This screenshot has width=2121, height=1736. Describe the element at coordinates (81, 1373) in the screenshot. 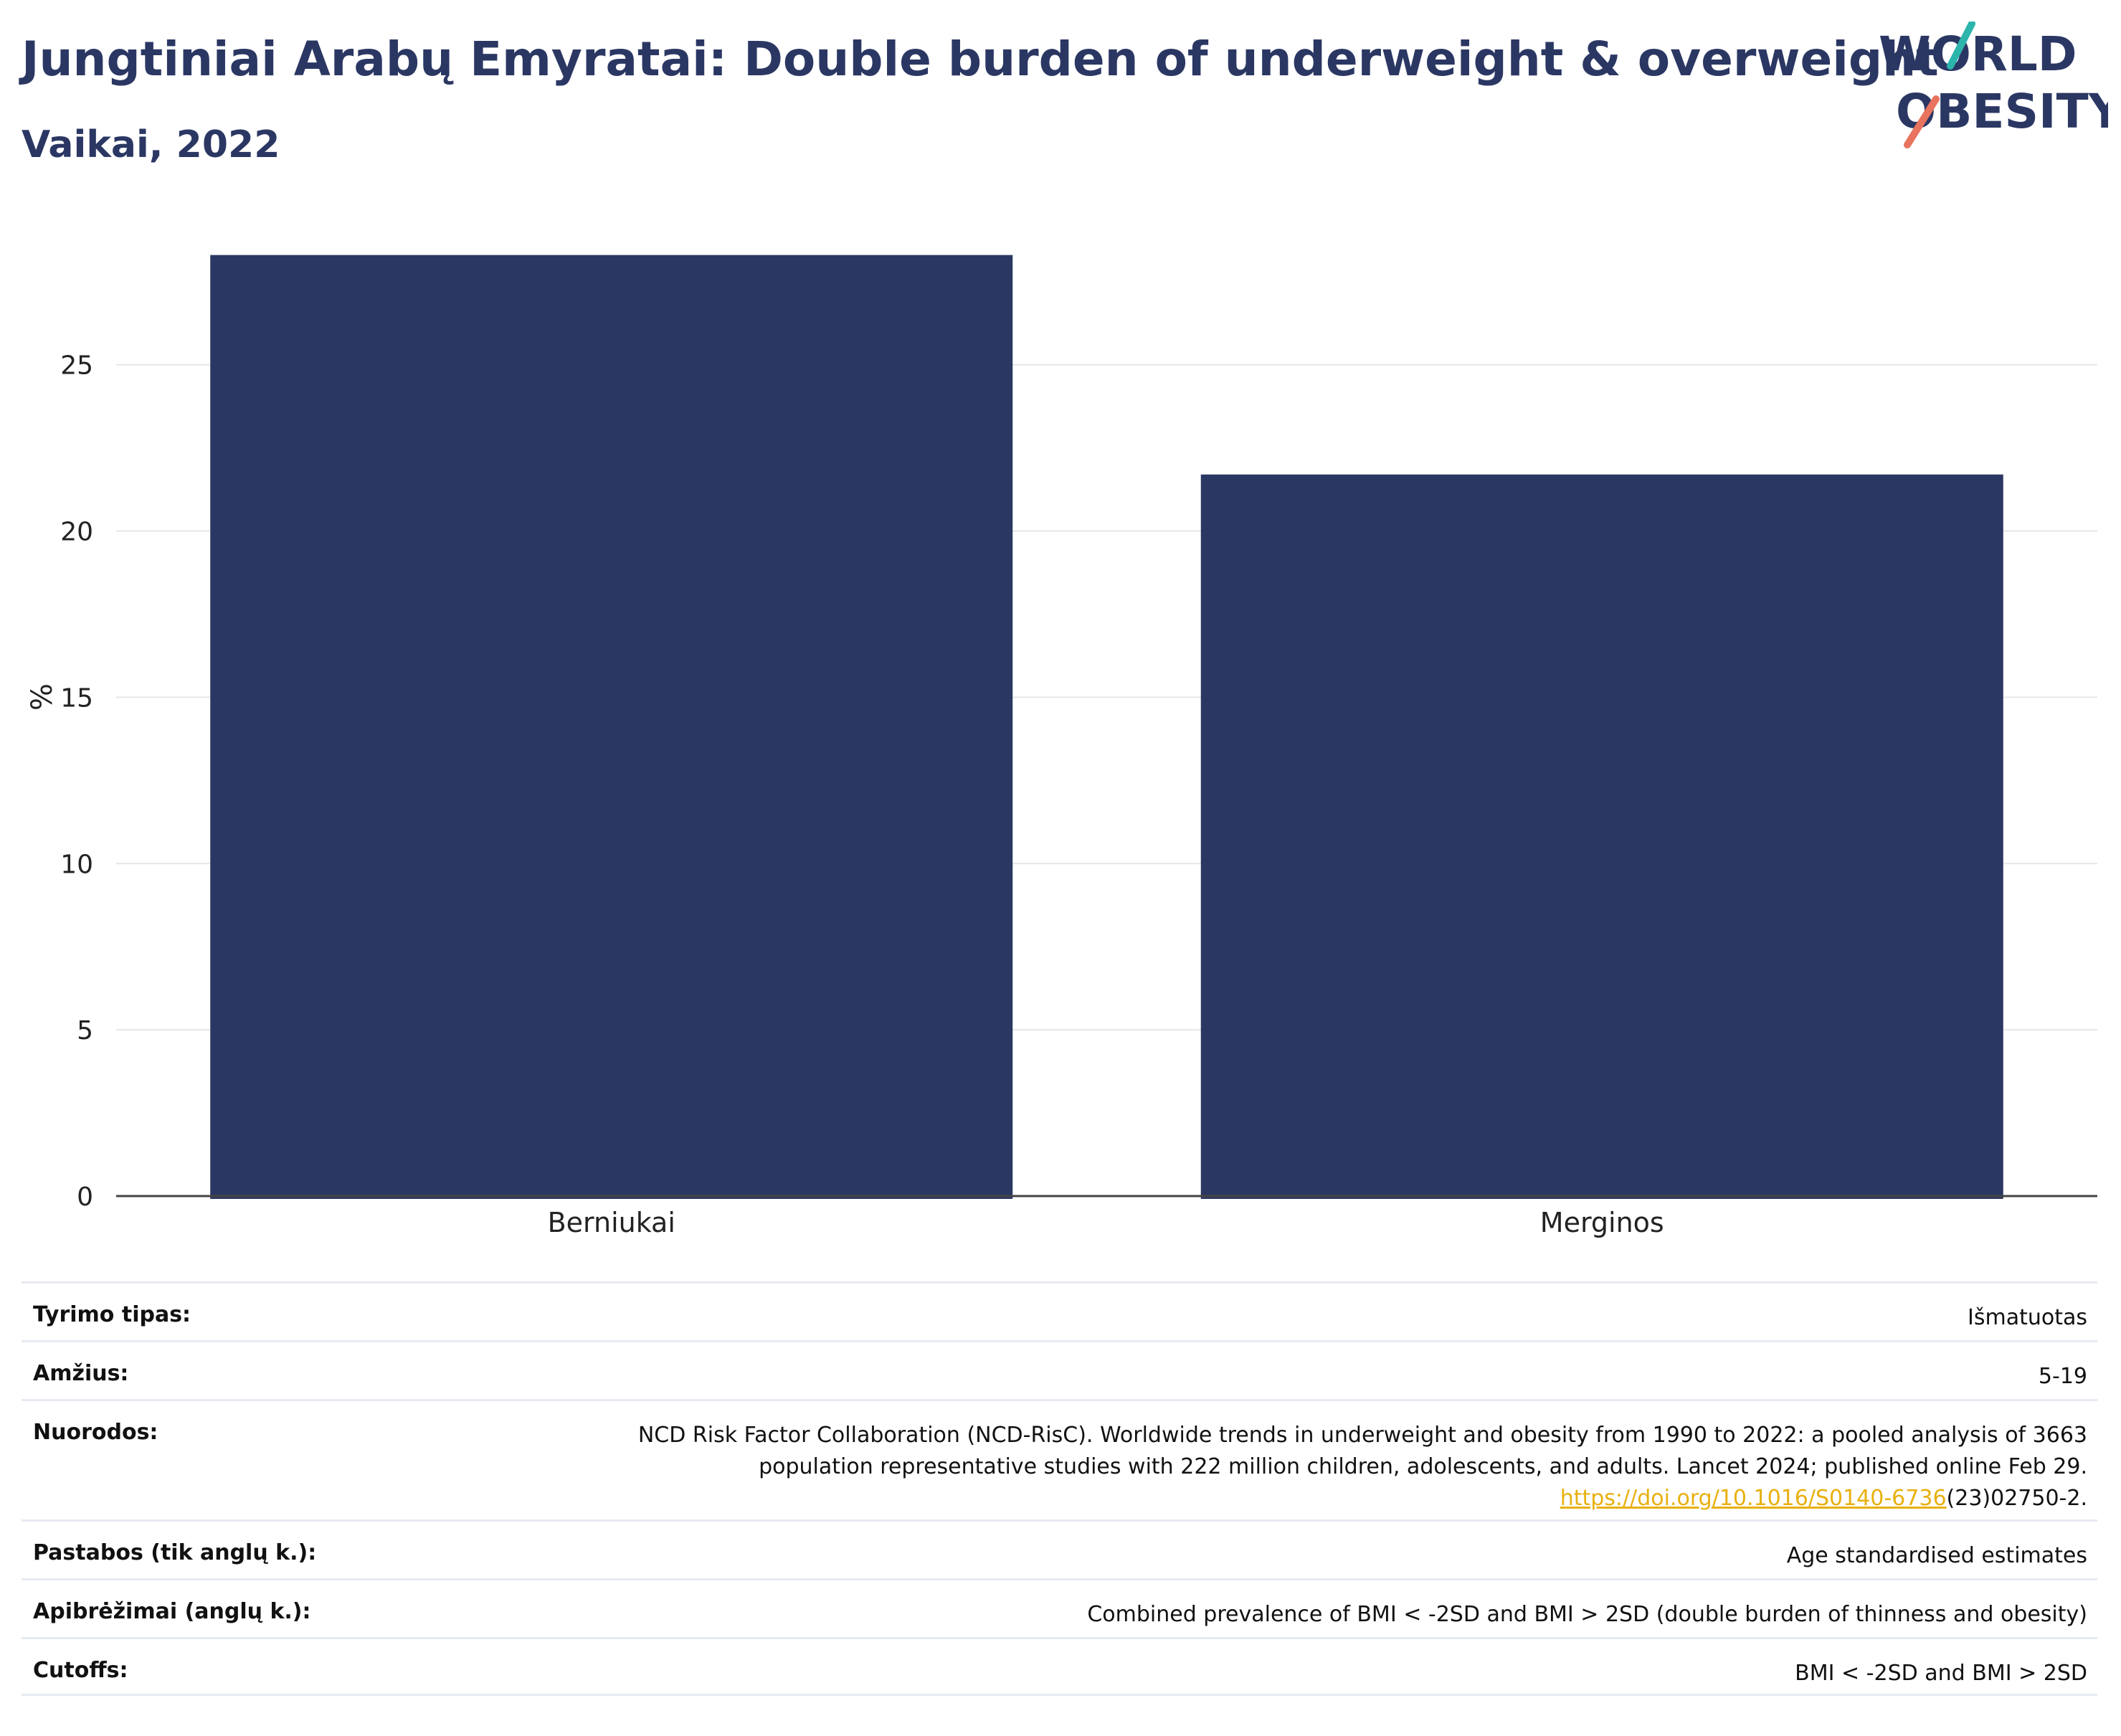

I see `meta-label: Amžius:` at that location.